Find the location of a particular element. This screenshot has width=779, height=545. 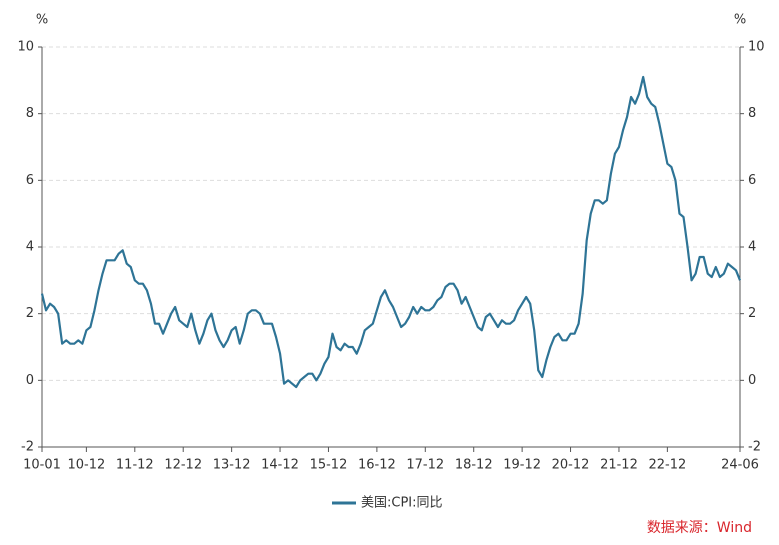

y2-unit: % is located at coordinates (740, 20).